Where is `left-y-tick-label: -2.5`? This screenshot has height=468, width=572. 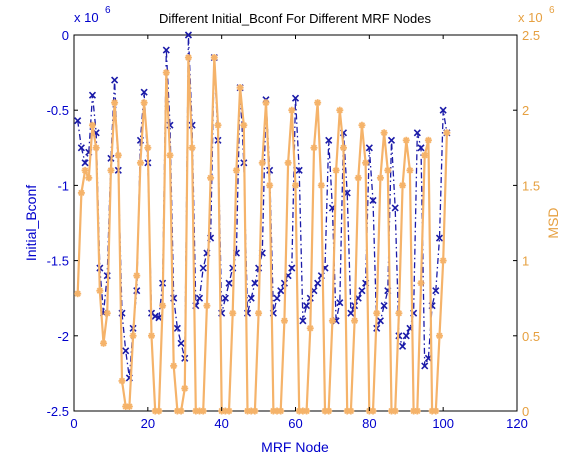 left-y-tick-label: -2.5 is located at coordinates (58, 411).